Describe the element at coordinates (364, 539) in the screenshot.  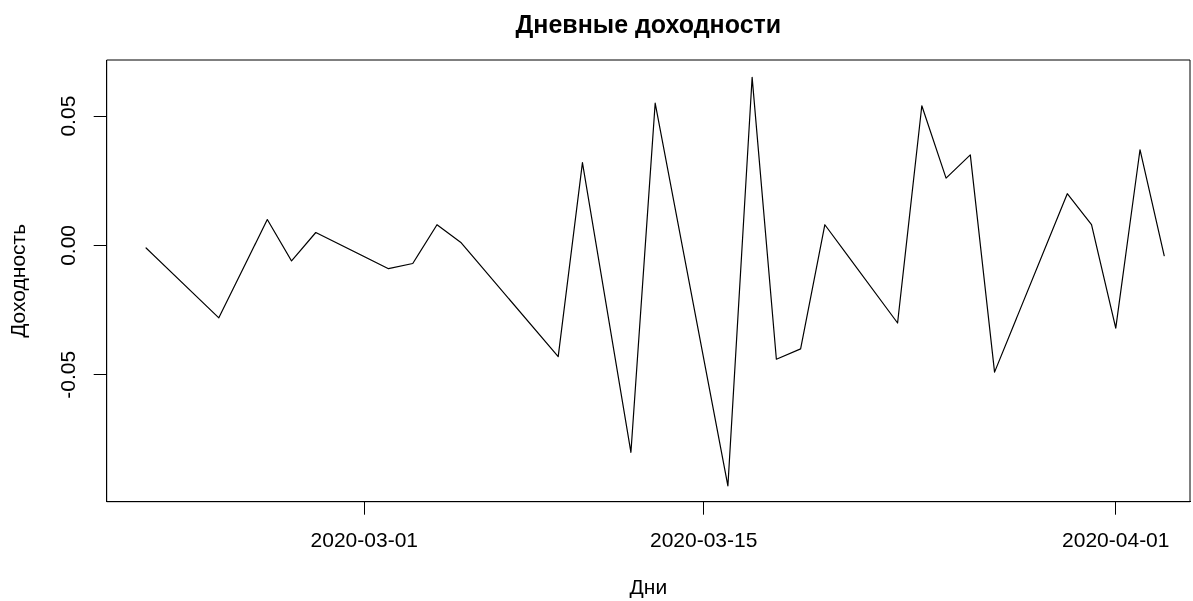
I see `x-tick-label: 2020-03-01` at that location.